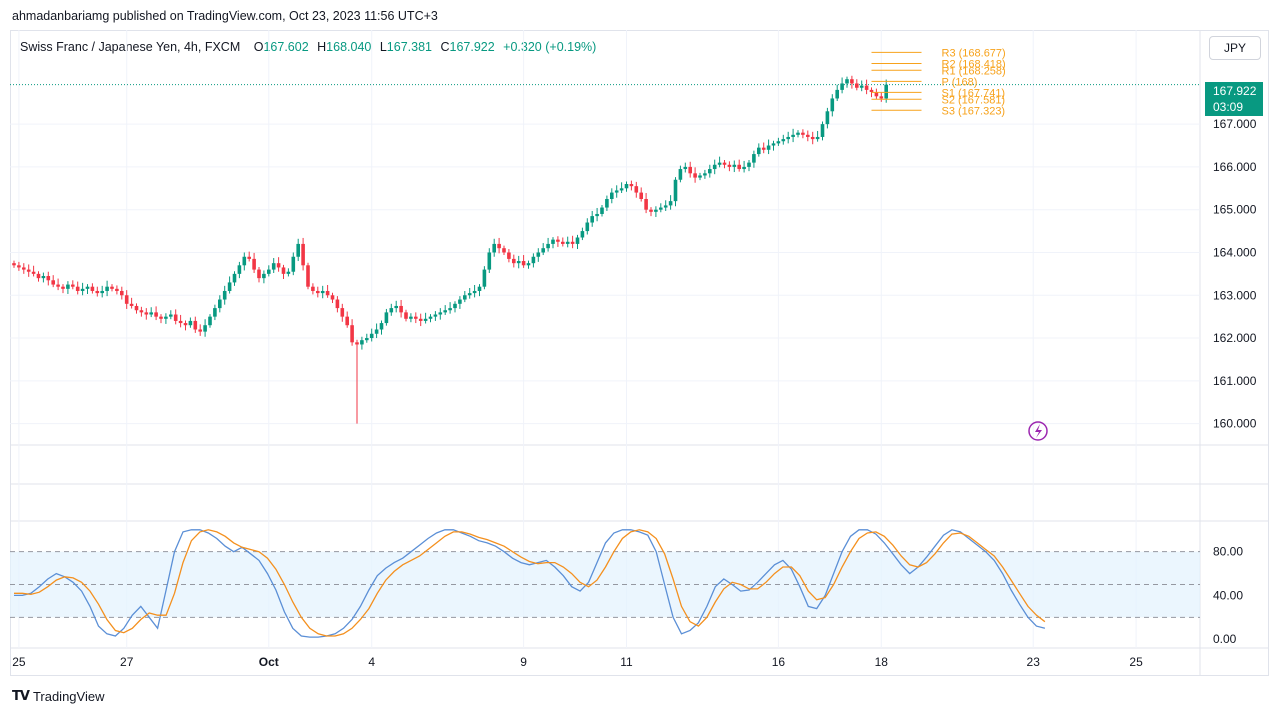 This screenshot has width=1280, height=716. Describe the element at coordinates (1235, 48) in the screenshot. I see `currency-button: JPY` at that location.